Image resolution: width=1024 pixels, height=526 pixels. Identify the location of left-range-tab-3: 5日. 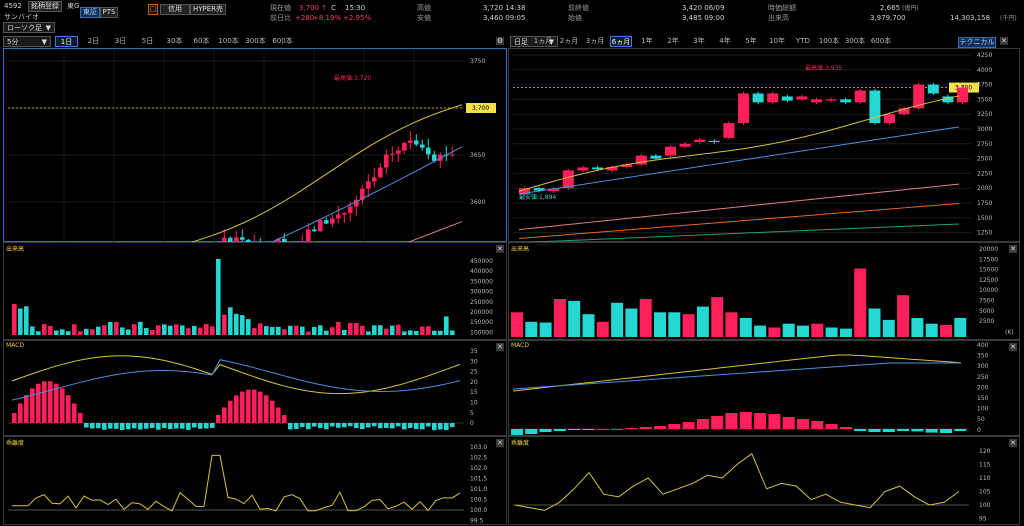
(147, 41).